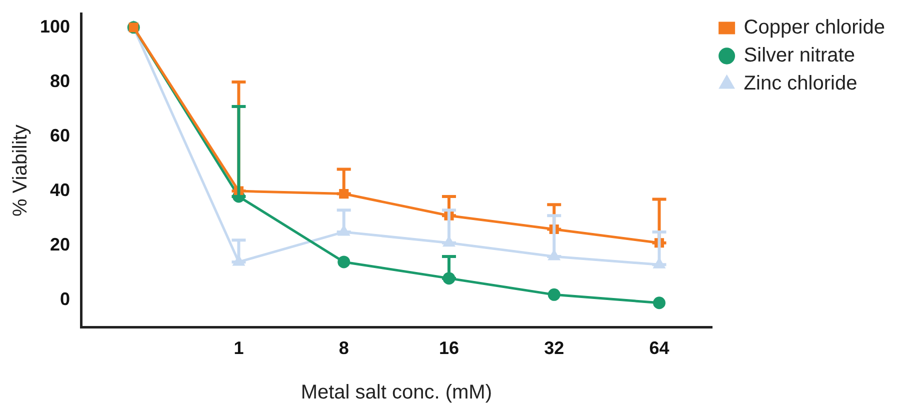 The height and width of the screenshot is (414, 905). What do you see at coordinates (659, 348) in the screenshot?
I see `x-tick-label: 64` at bounding box center [659, 348].